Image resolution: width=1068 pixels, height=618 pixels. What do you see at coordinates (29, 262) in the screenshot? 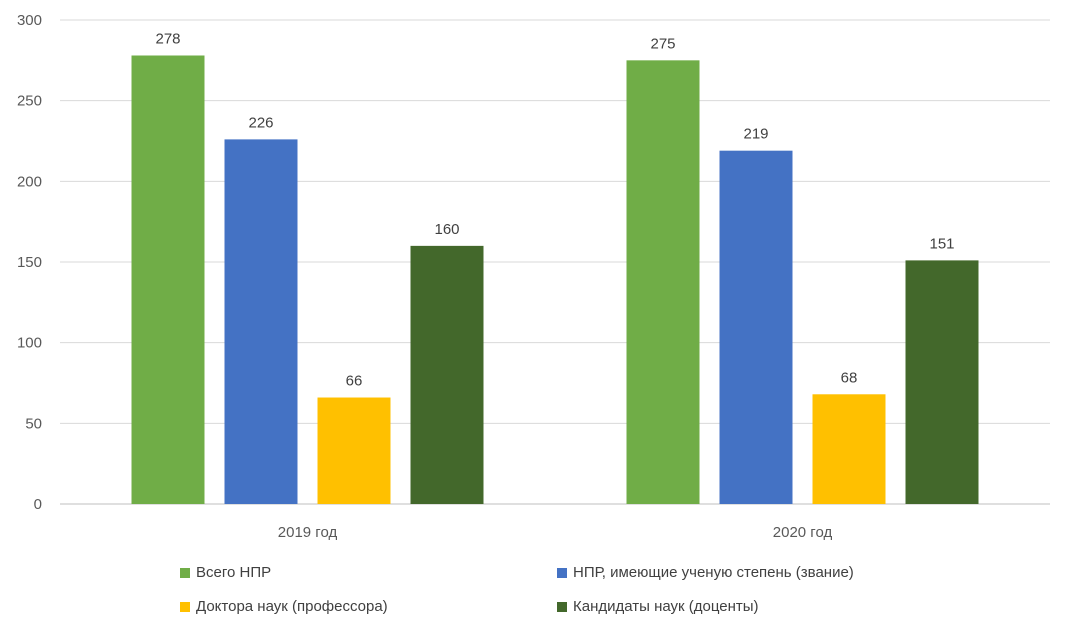
I see `y-tick-label-150: 150` at bounding box center [29, 262].